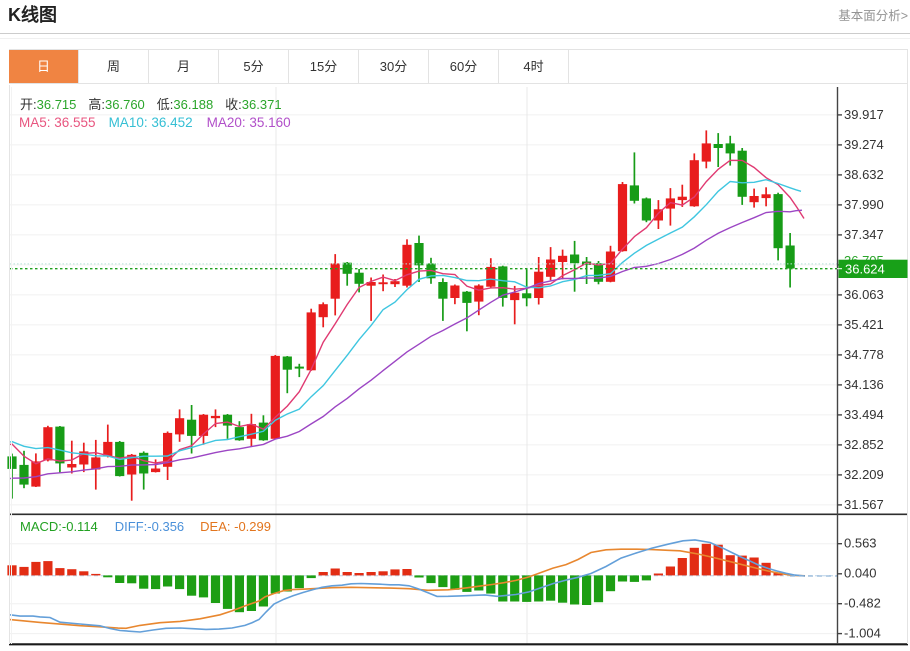 The width and height of the screenshot is (910, 651). I want to click on svg-text: 34.136, so click(864, 384).